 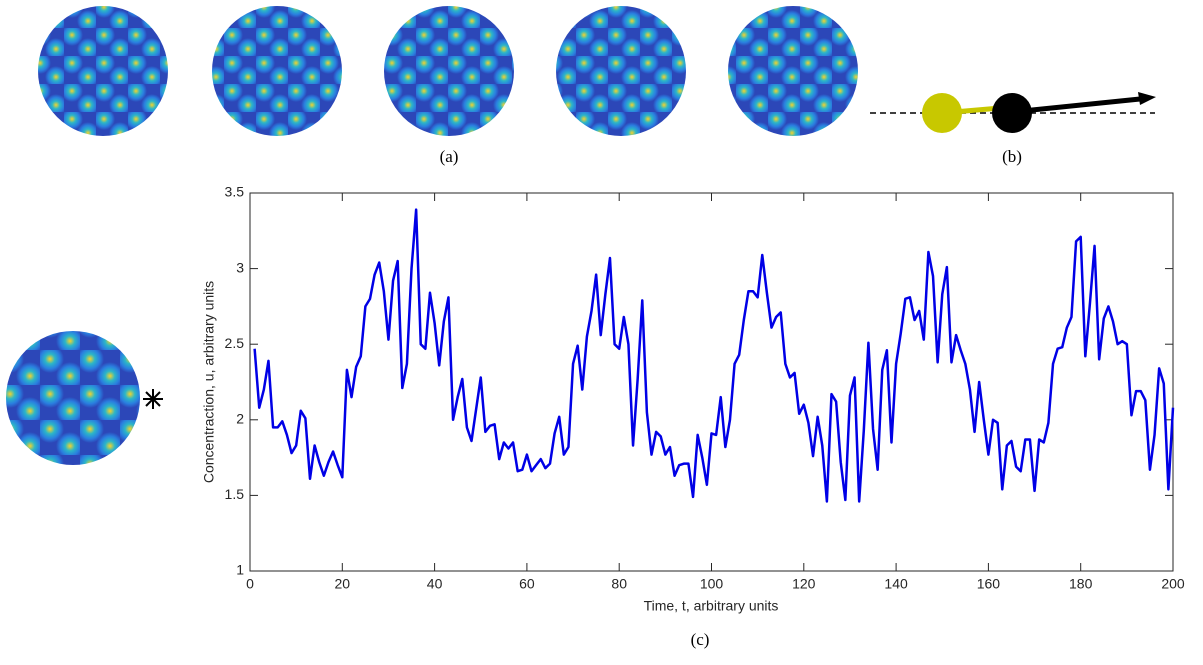 I want to click on x-tick-label: 200, so click(x=1173, y=584).